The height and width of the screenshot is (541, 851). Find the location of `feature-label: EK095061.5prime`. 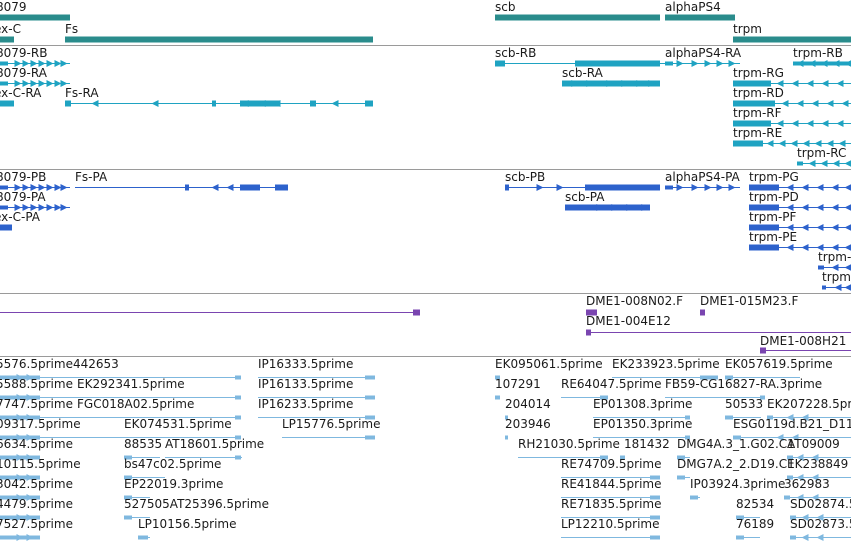

feature-label: EK095061.5prime is located at coordinates (549, 364).